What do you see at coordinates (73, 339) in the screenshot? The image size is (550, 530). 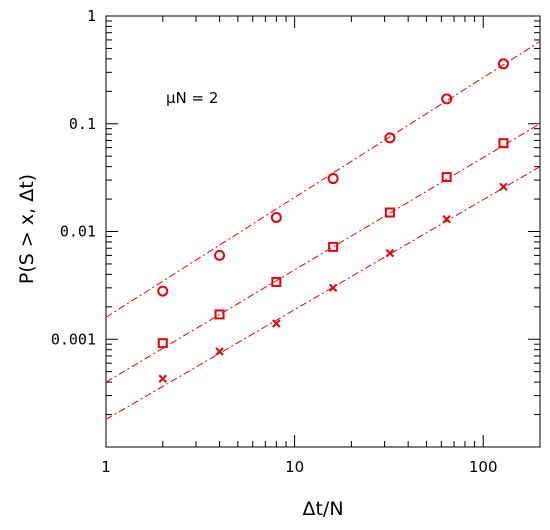 I see `y-tick-label: 0.001` at bounding box center [73, 339].